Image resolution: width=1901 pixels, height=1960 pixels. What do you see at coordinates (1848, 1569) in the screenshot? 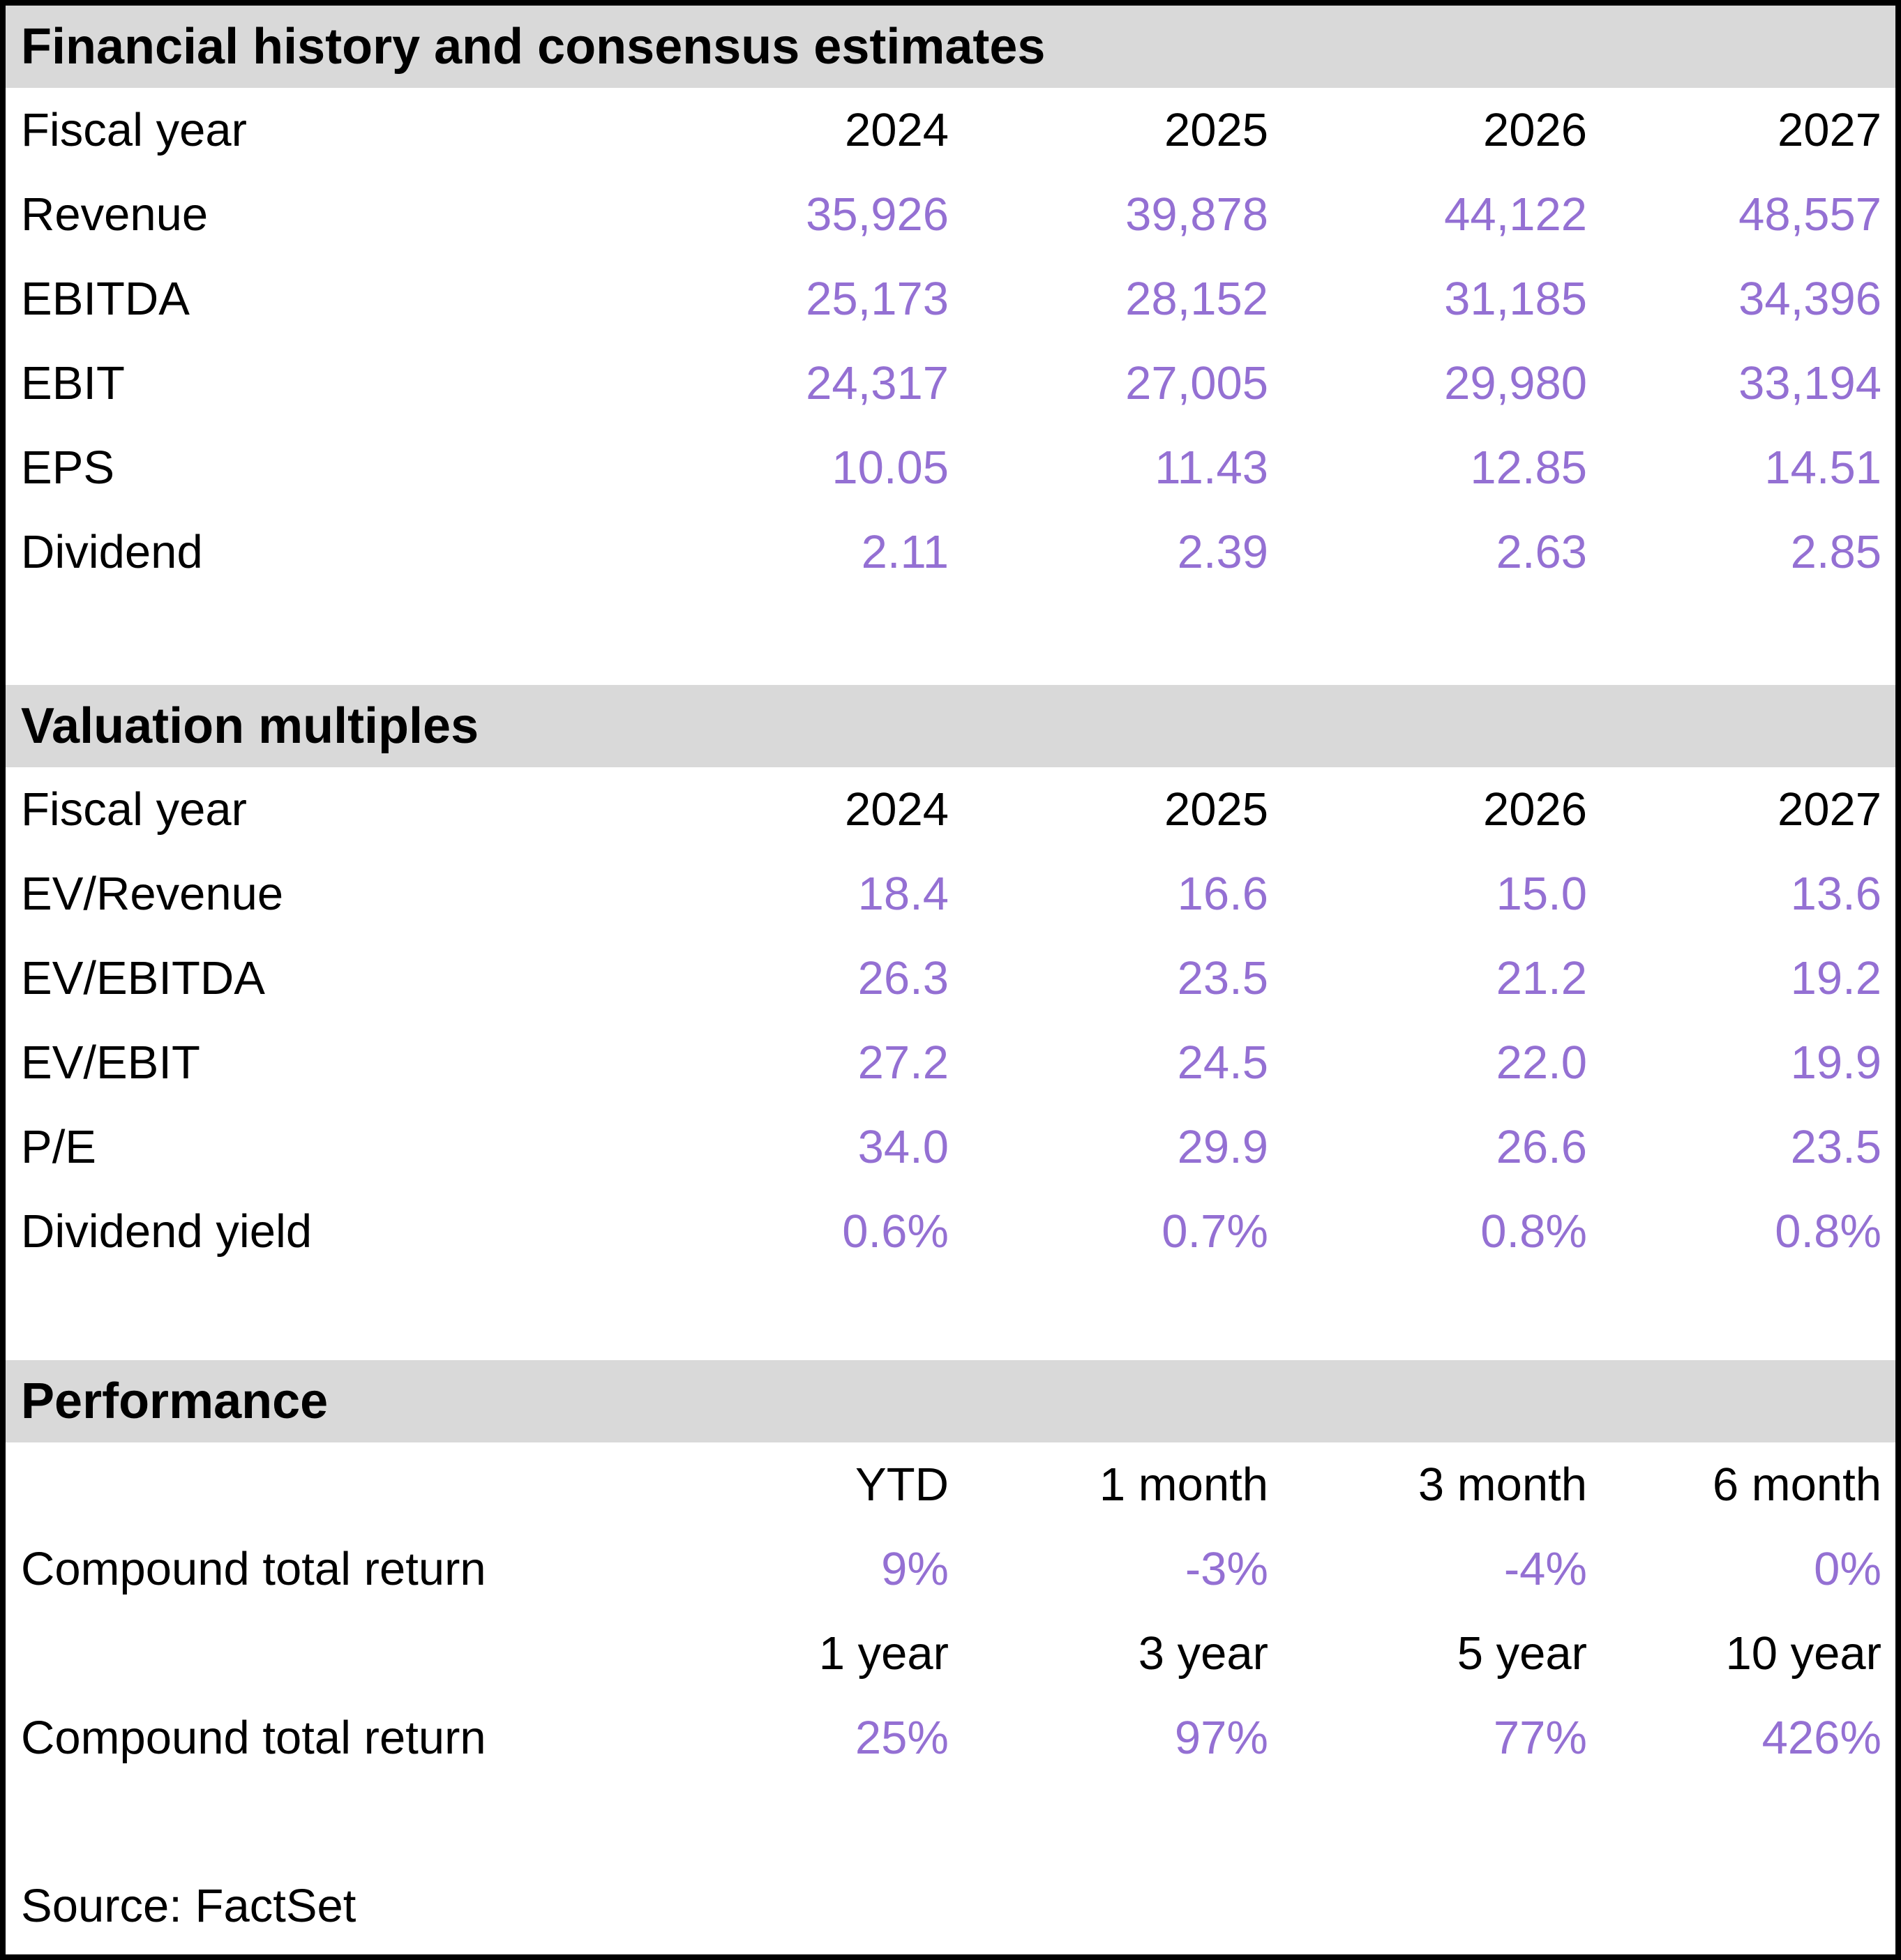
I see `return-6-month: 0%` at bounding box center [1848, 1569].